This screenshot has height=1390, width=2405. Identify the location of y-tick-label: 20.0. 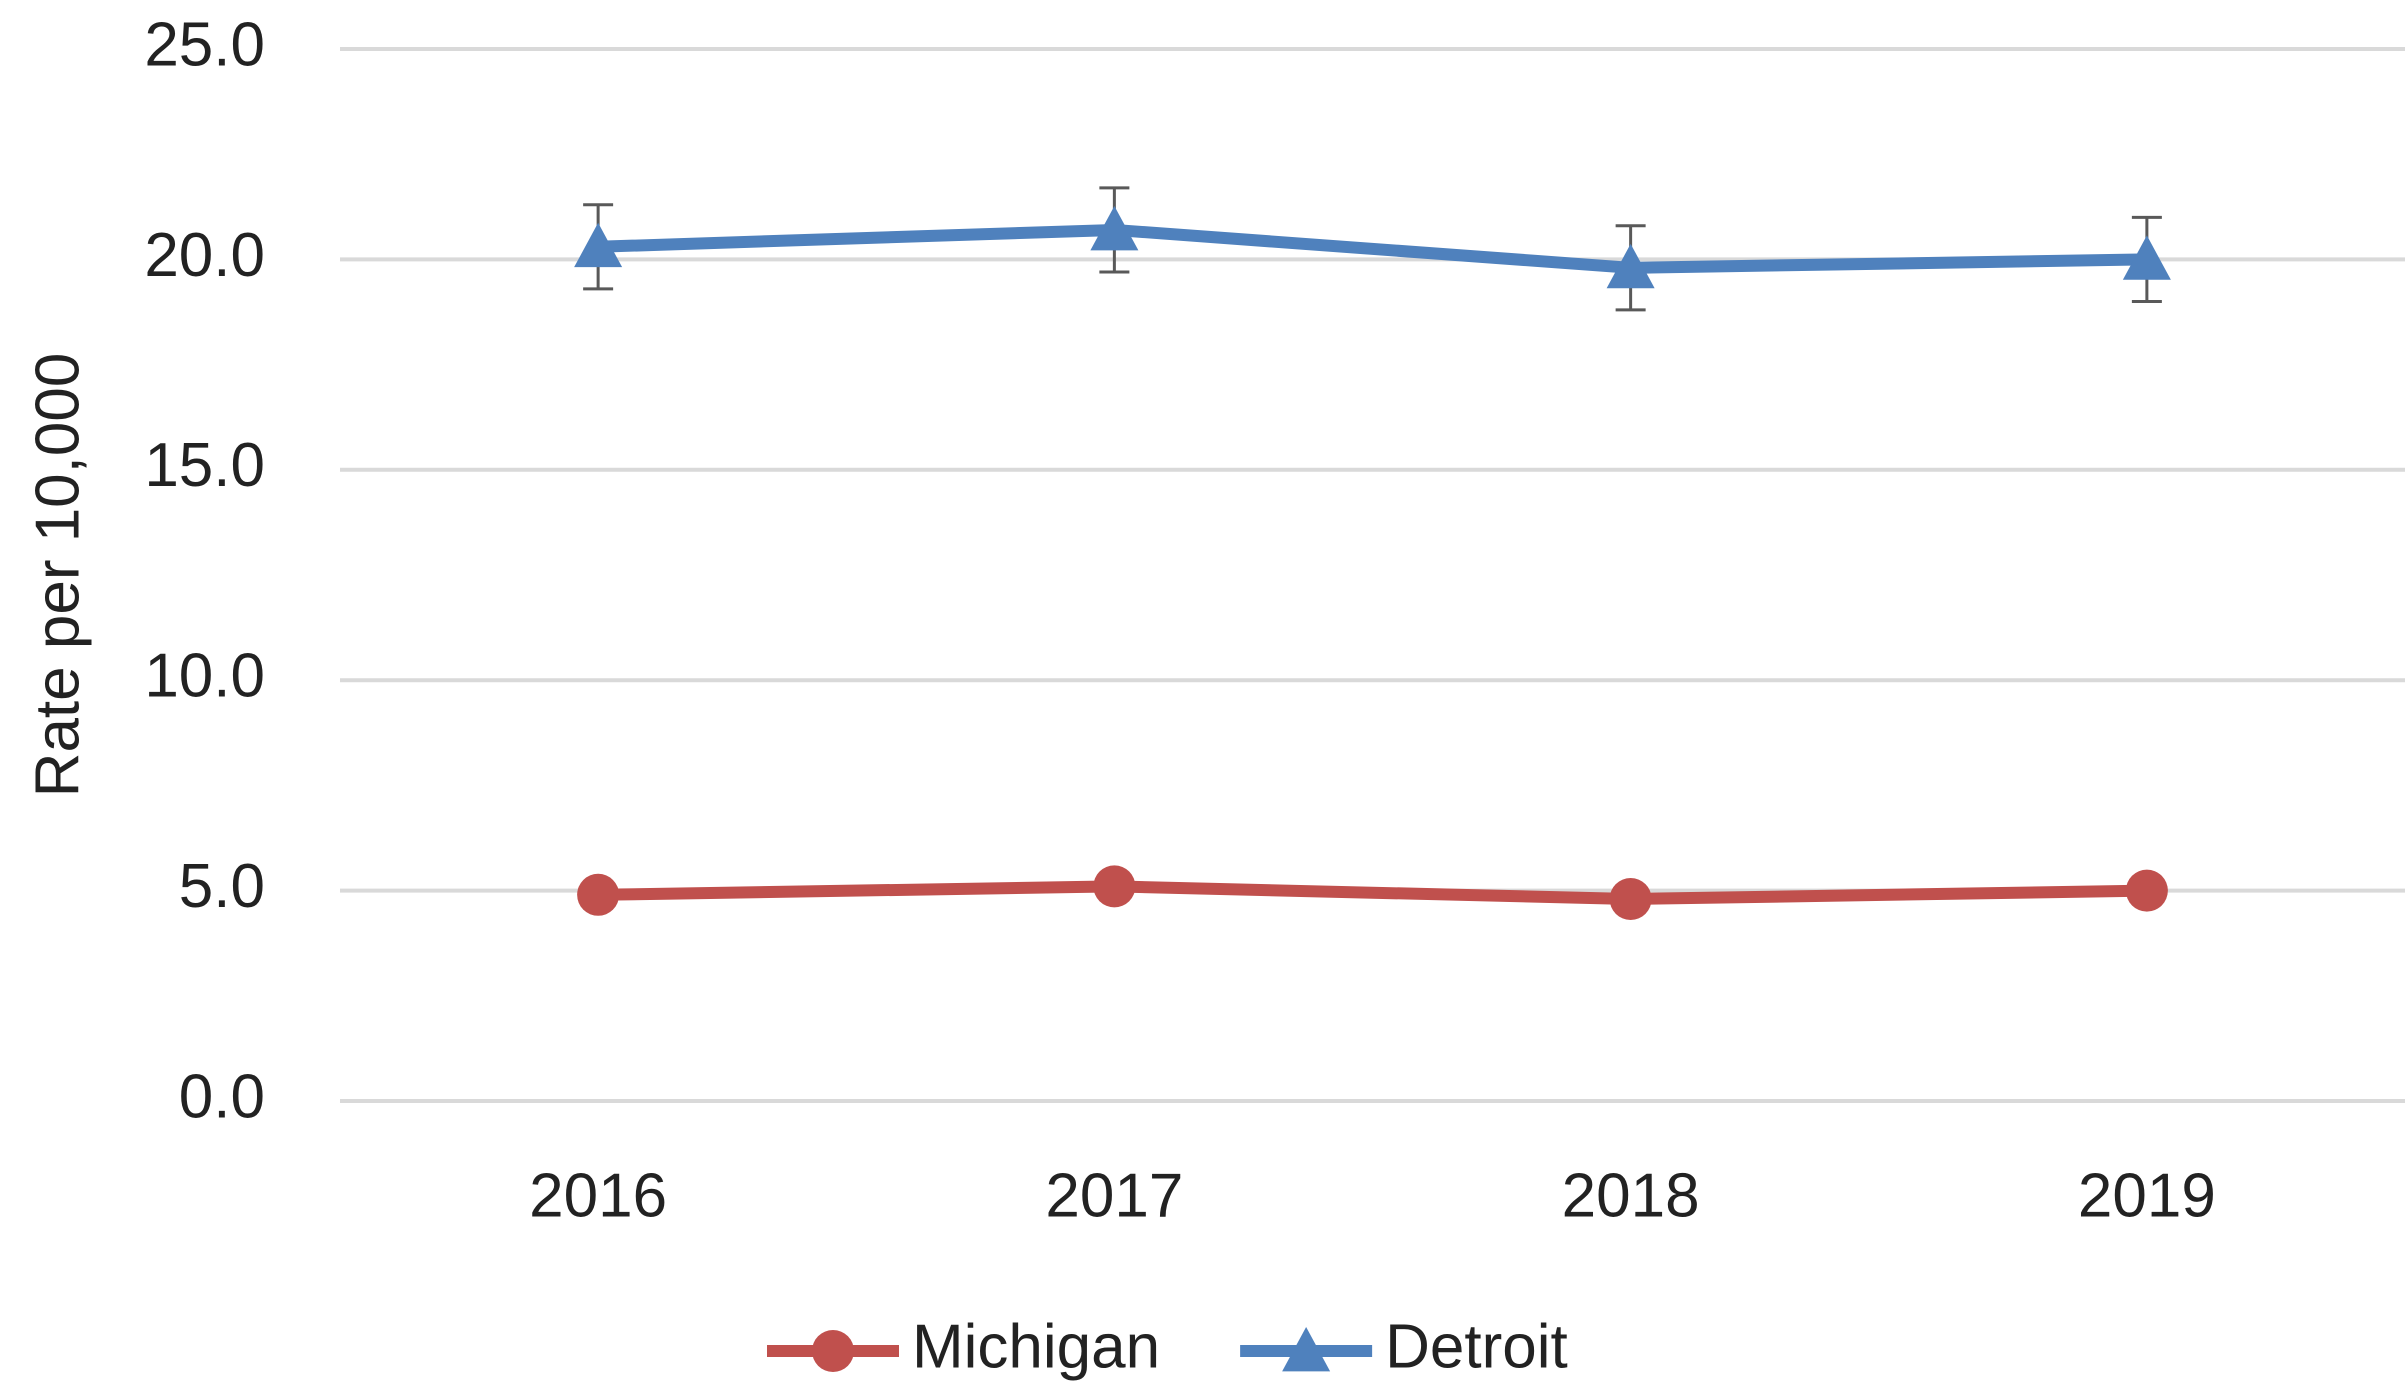
(204, 255).